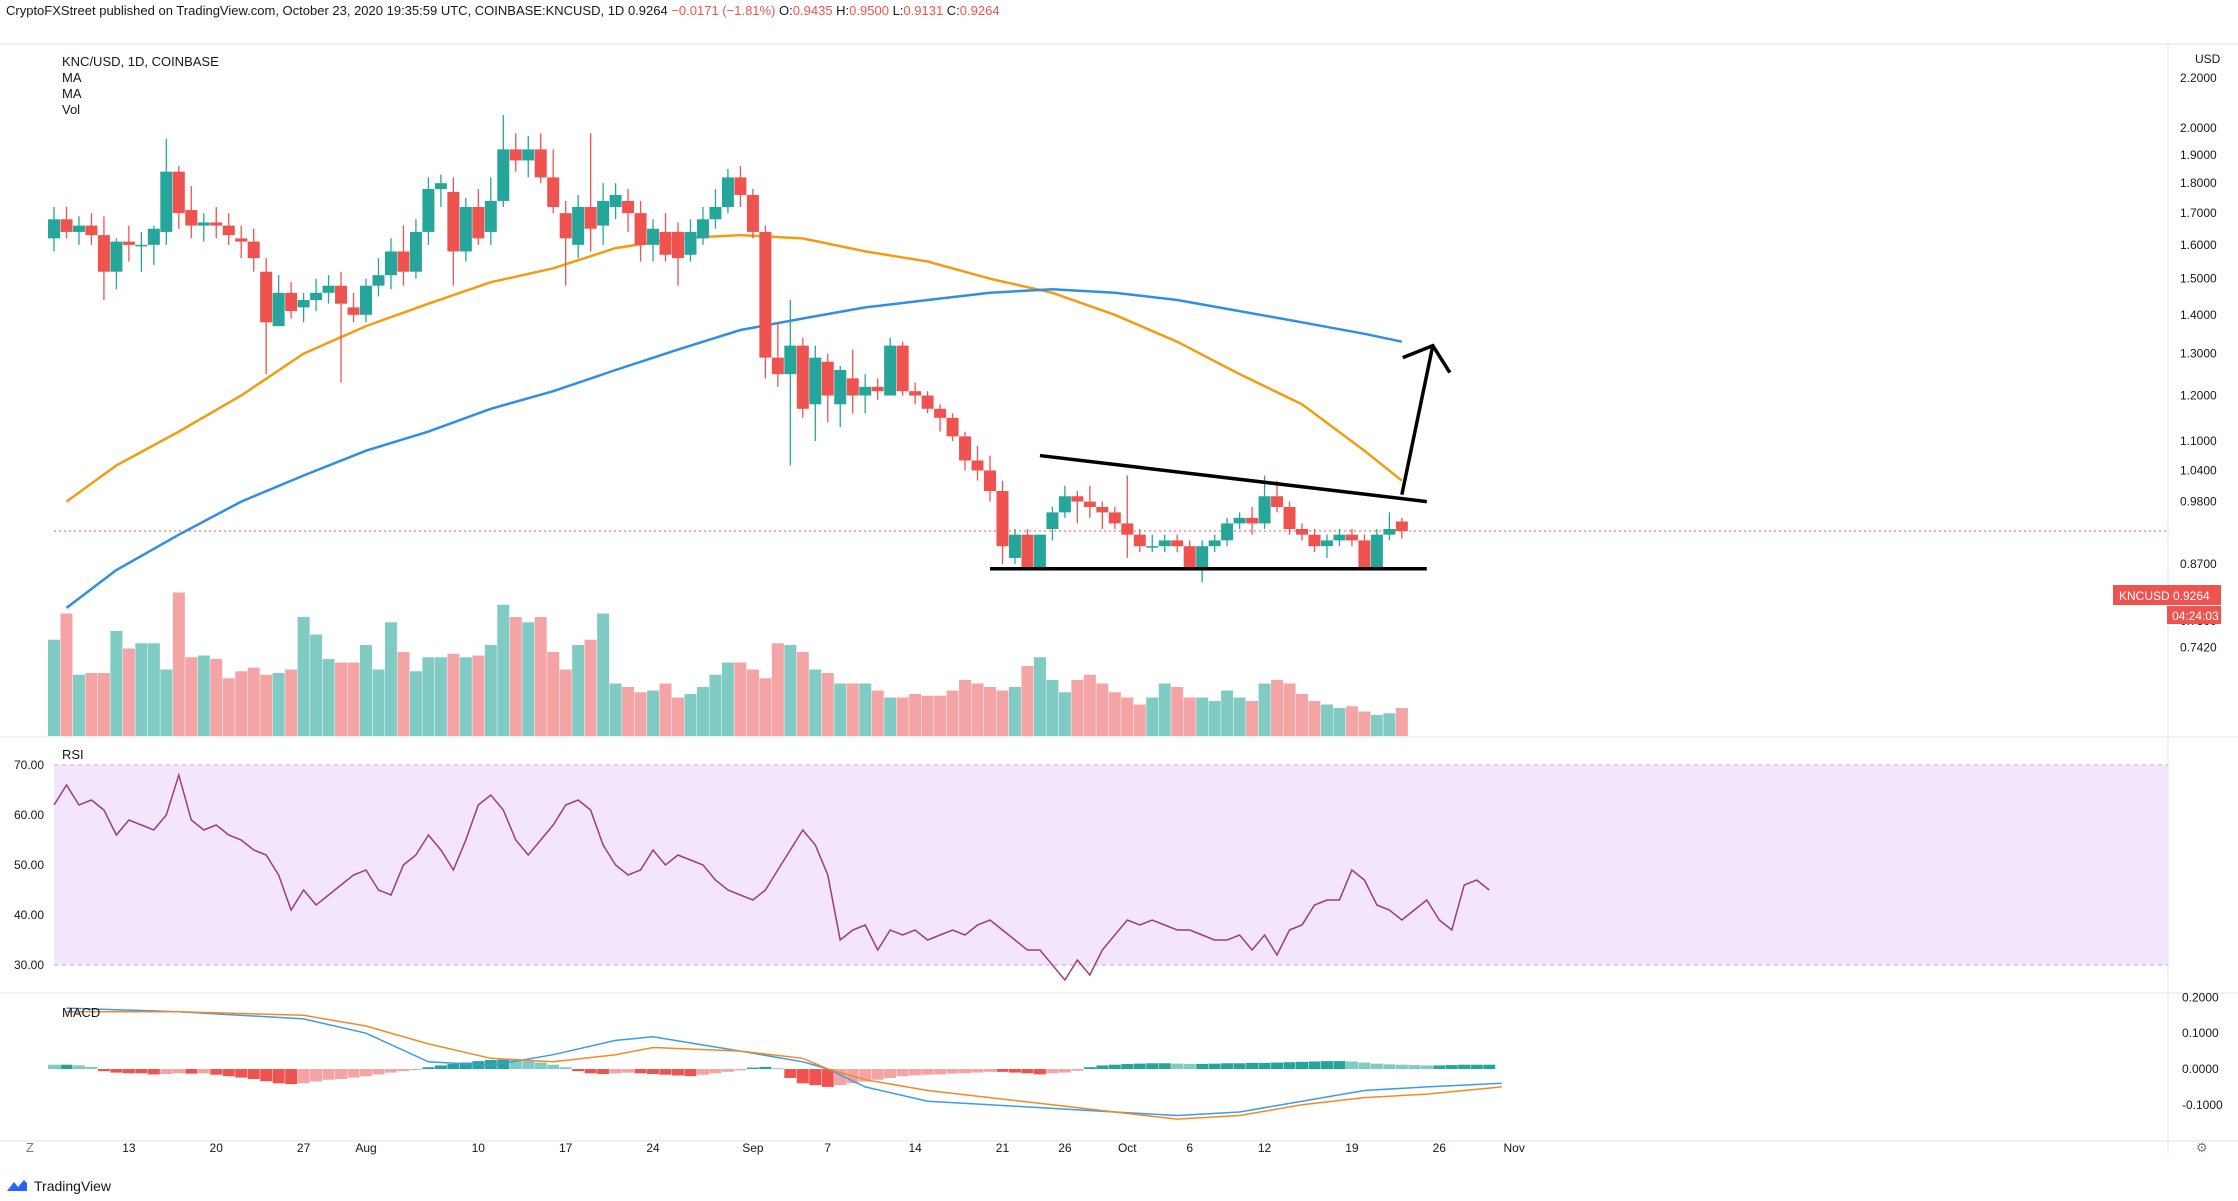  I want to click on legend-ma50: MA, so click(72, 77).